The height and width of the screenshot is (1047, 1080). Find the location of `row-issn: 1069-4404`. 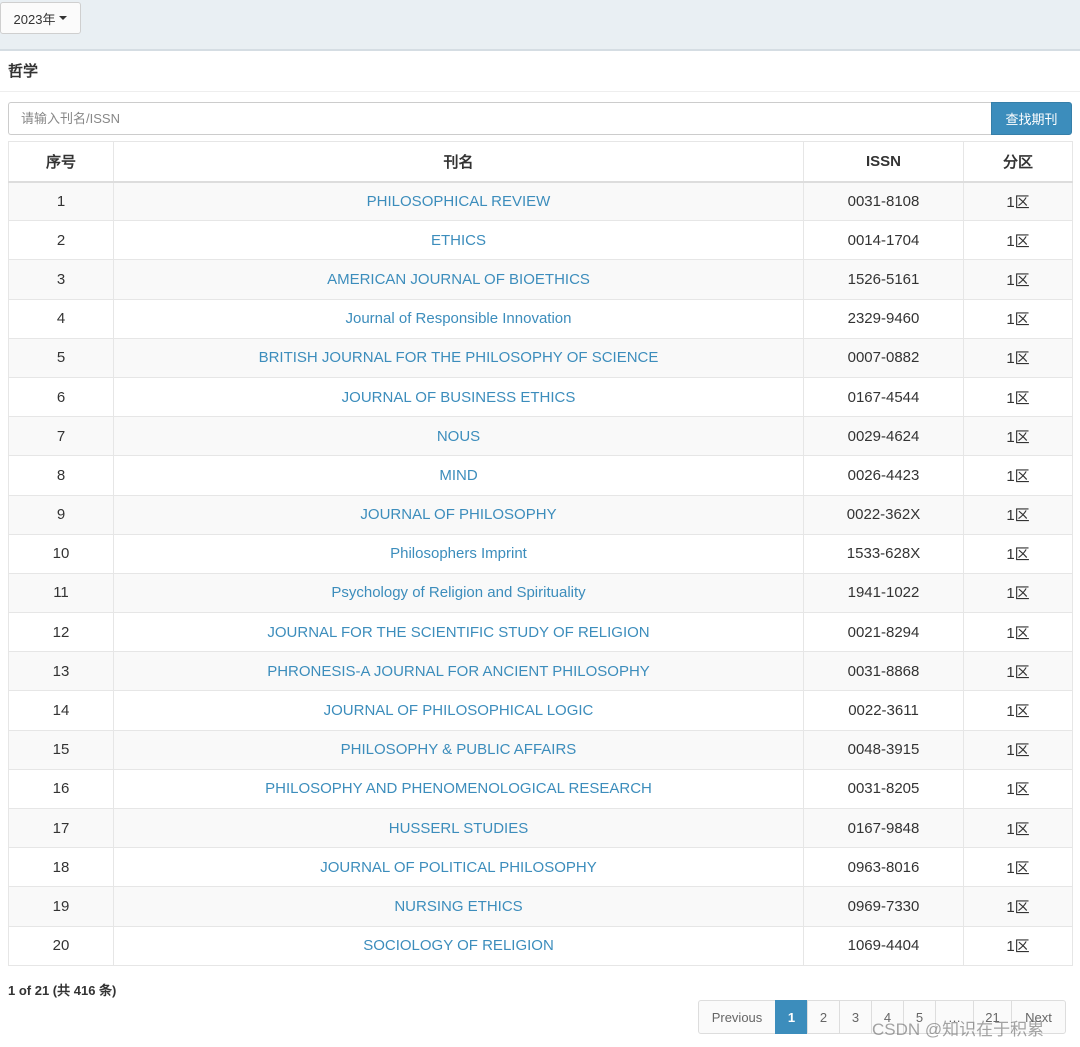

row-issn: 1069-4404 is located at coordinates (883, 946).